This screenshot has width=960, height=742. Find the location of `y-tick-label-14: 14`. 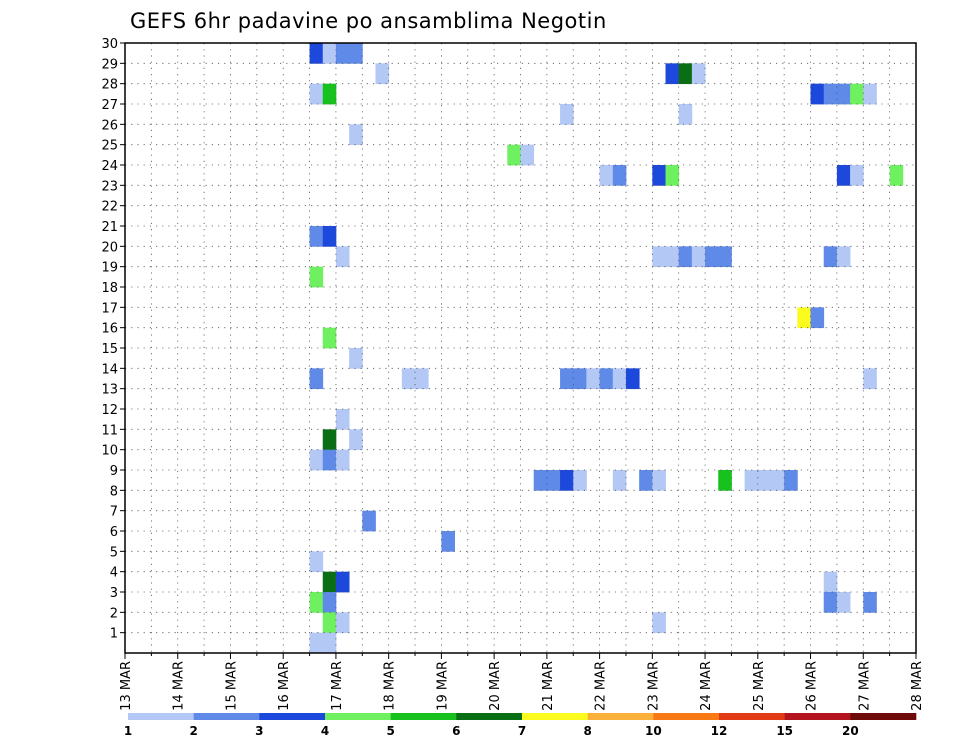

y-tick-label-14: 14 is located at coordinates (109, 369).